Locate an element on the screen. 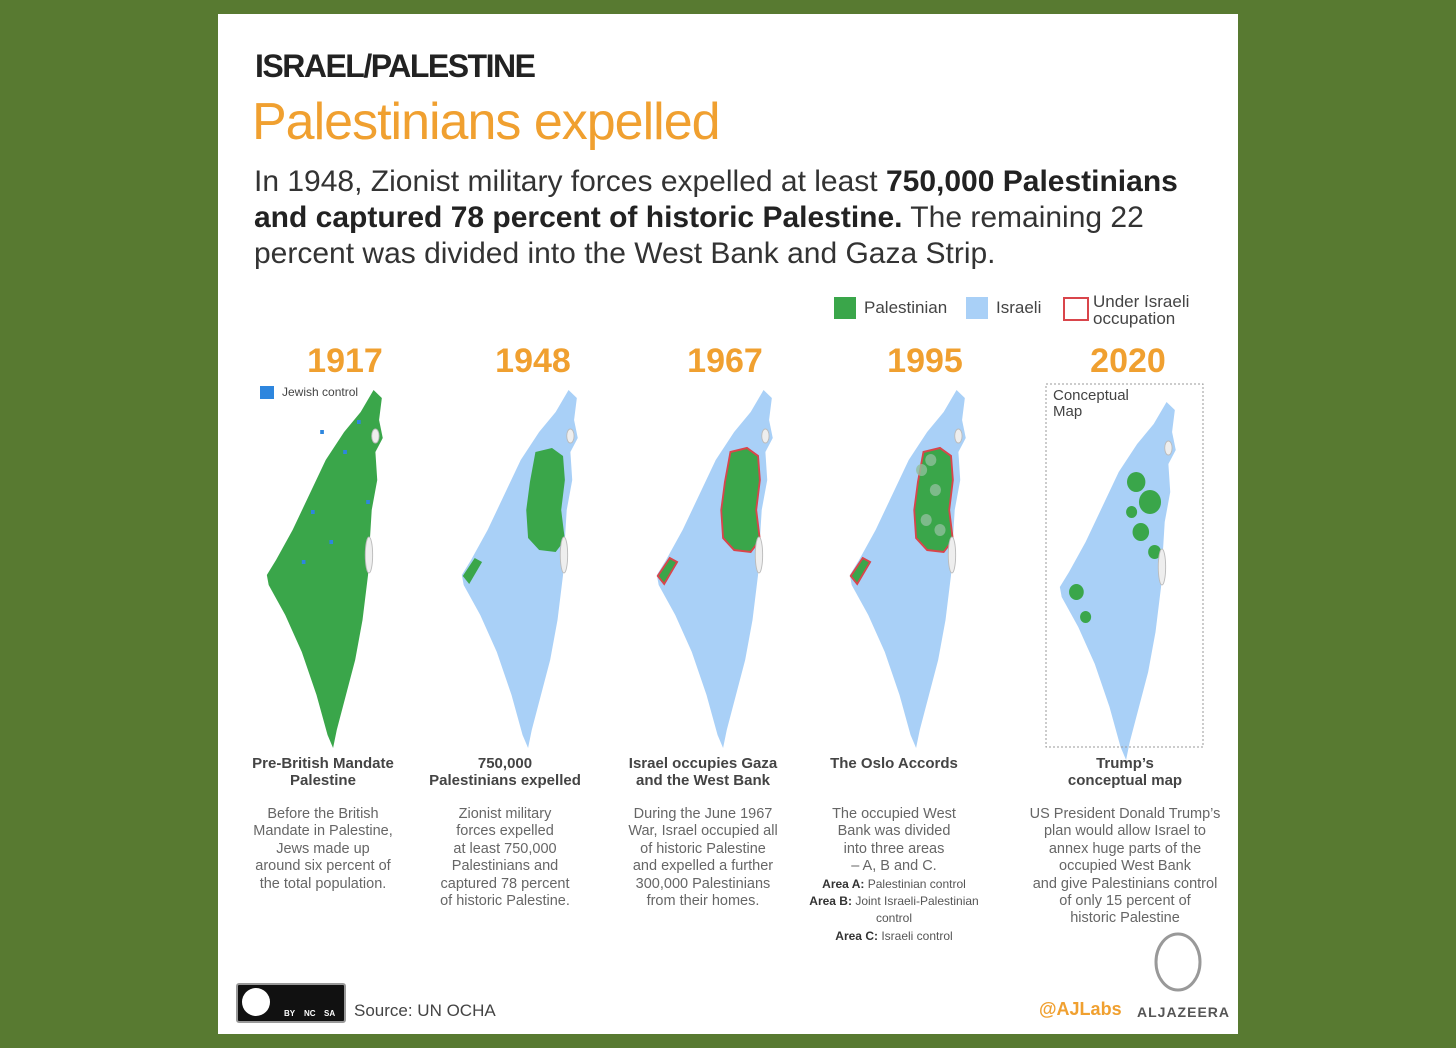  description-line: plan would allow Israel to is located at coordinates (1124, 831).